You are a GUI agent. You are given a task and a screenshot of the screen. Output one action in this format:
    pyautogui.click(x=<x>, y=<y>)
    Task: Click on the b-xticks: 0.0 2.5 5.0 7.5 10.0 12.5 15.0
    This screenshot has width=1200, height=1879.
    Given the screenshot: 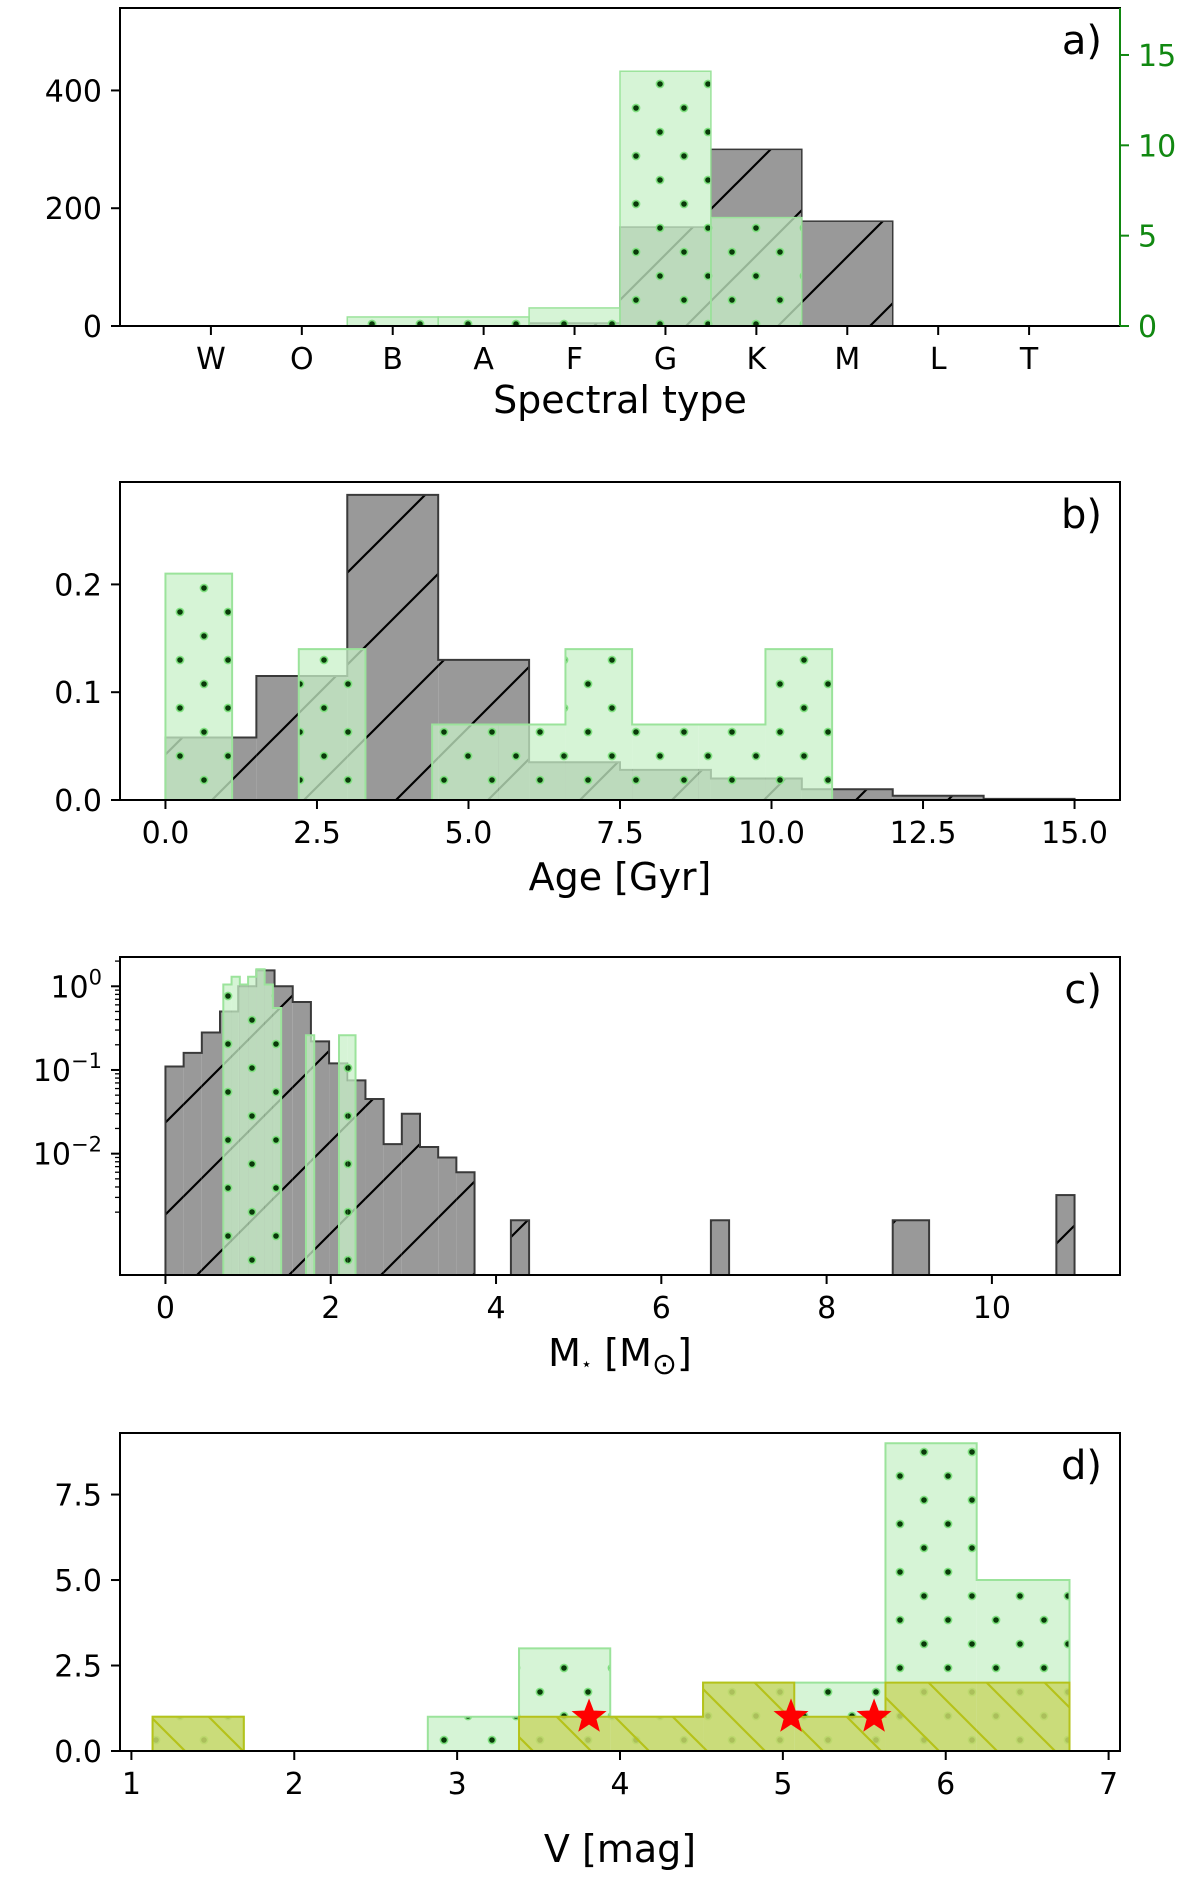 What is the action you would take?
    pyautogui.click(x=625, y=825)
    